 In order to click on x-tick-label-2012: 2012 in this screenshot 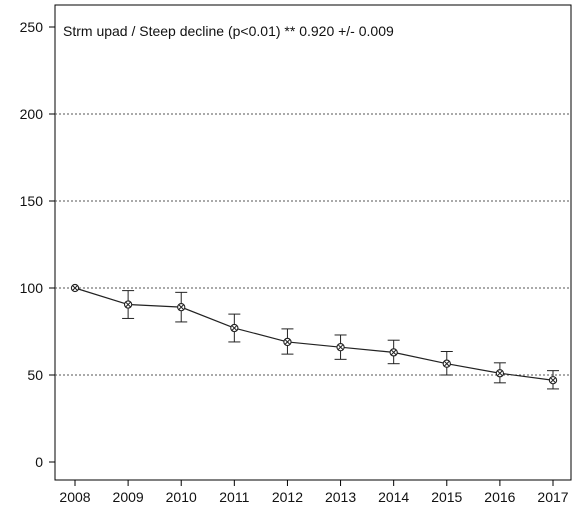, I will do `click(287, 497)`.